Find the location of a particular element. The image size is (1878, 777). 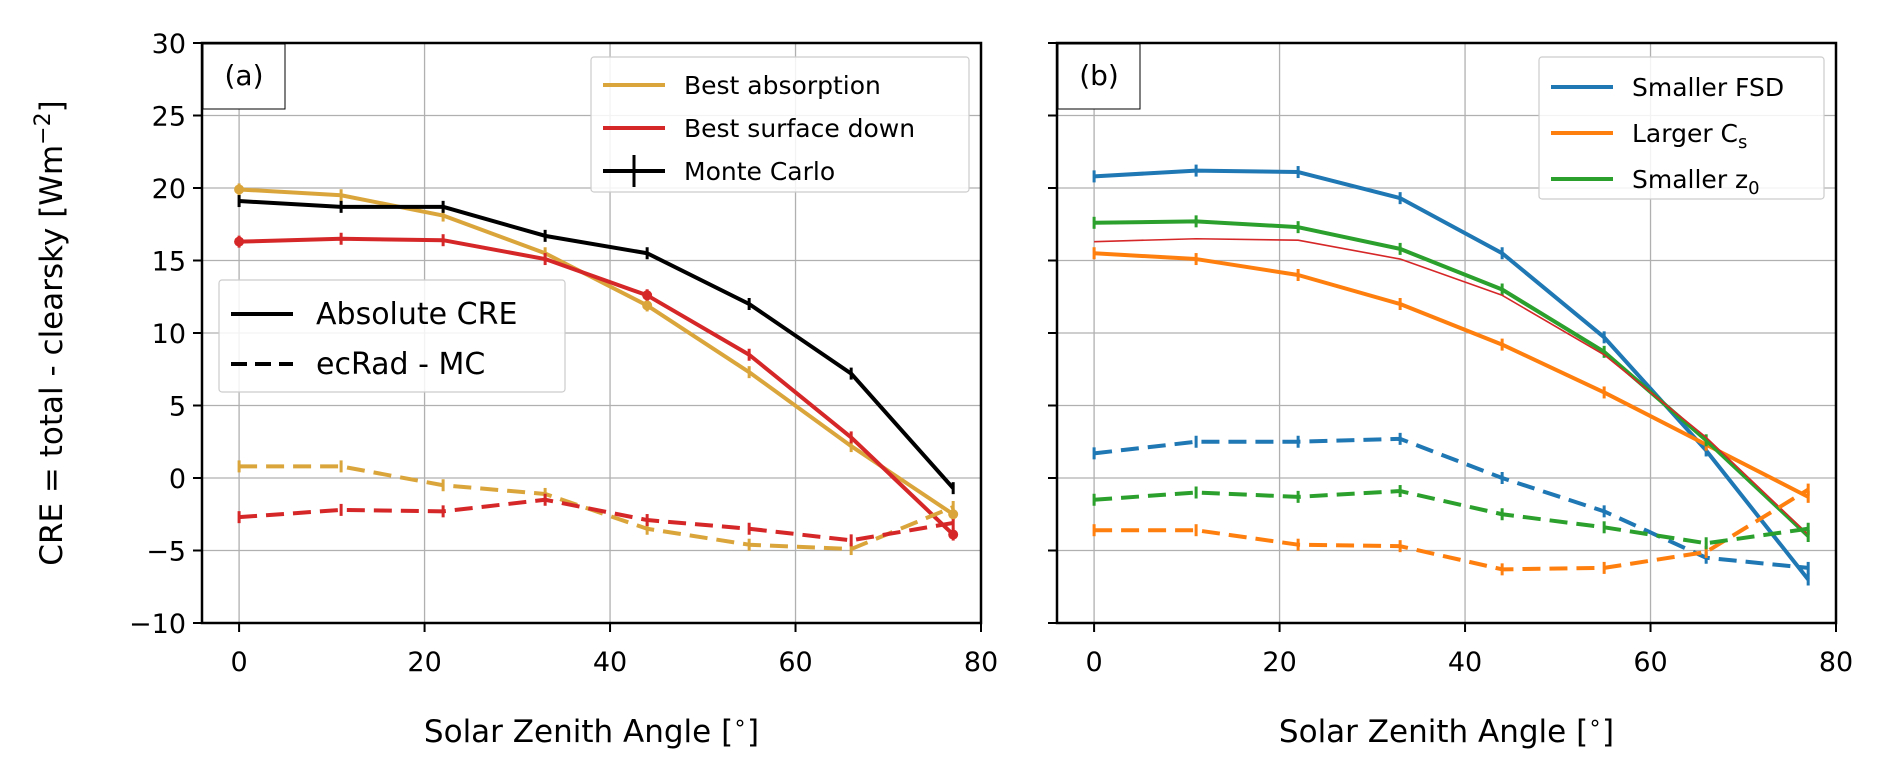

series-line-larger-c-s-solid is located at coordinates (1451, 375).